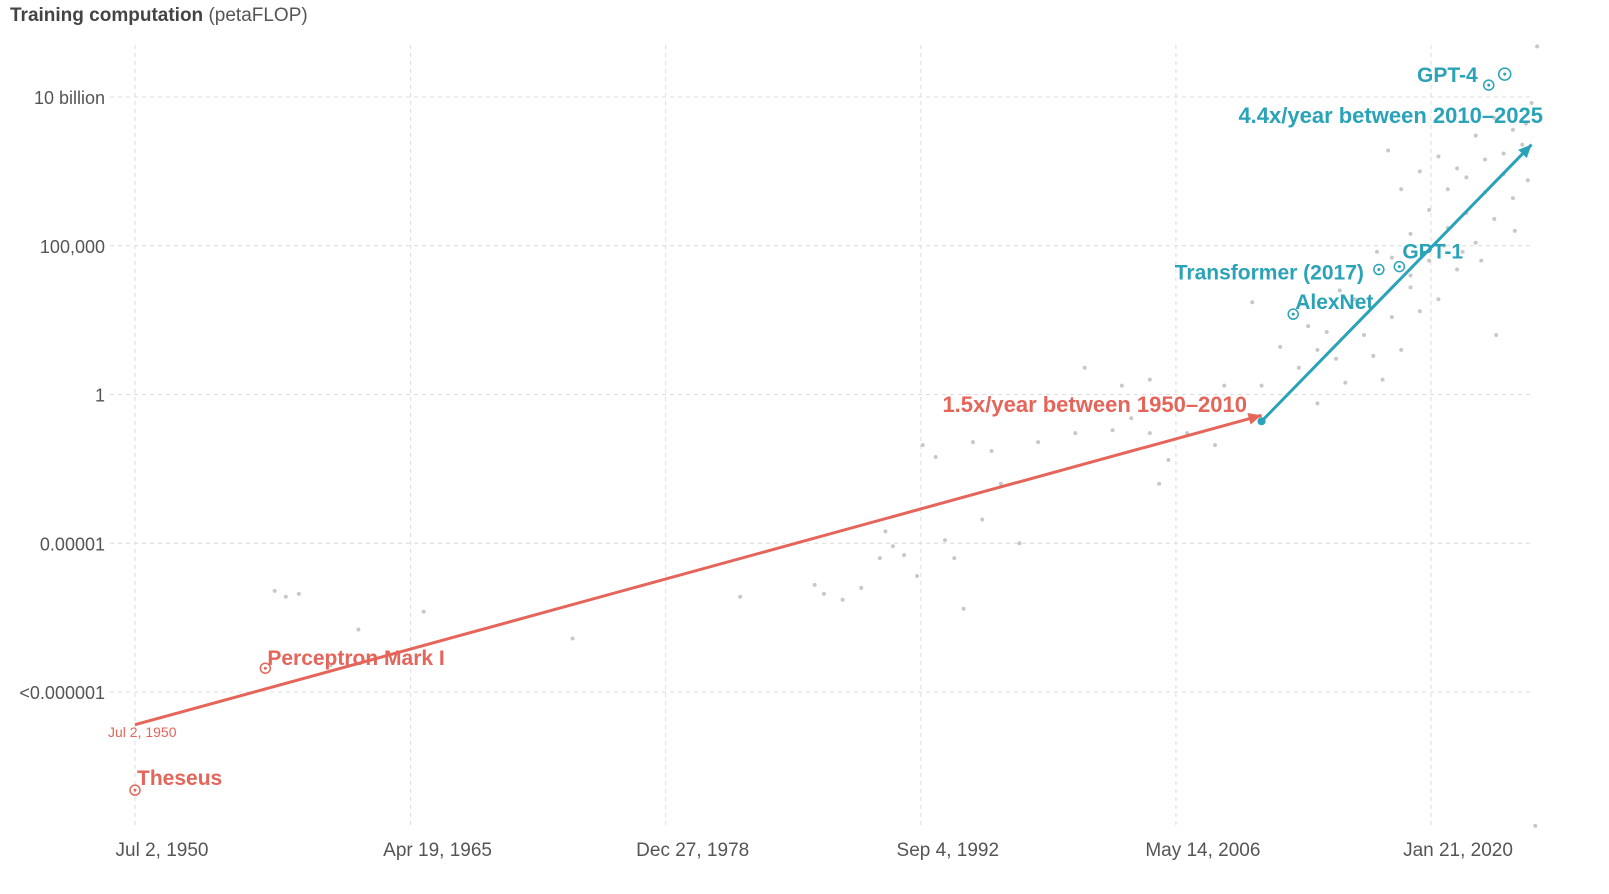  I want to click on x-tick-label: Sep 4, 1992, so click(948, 850).